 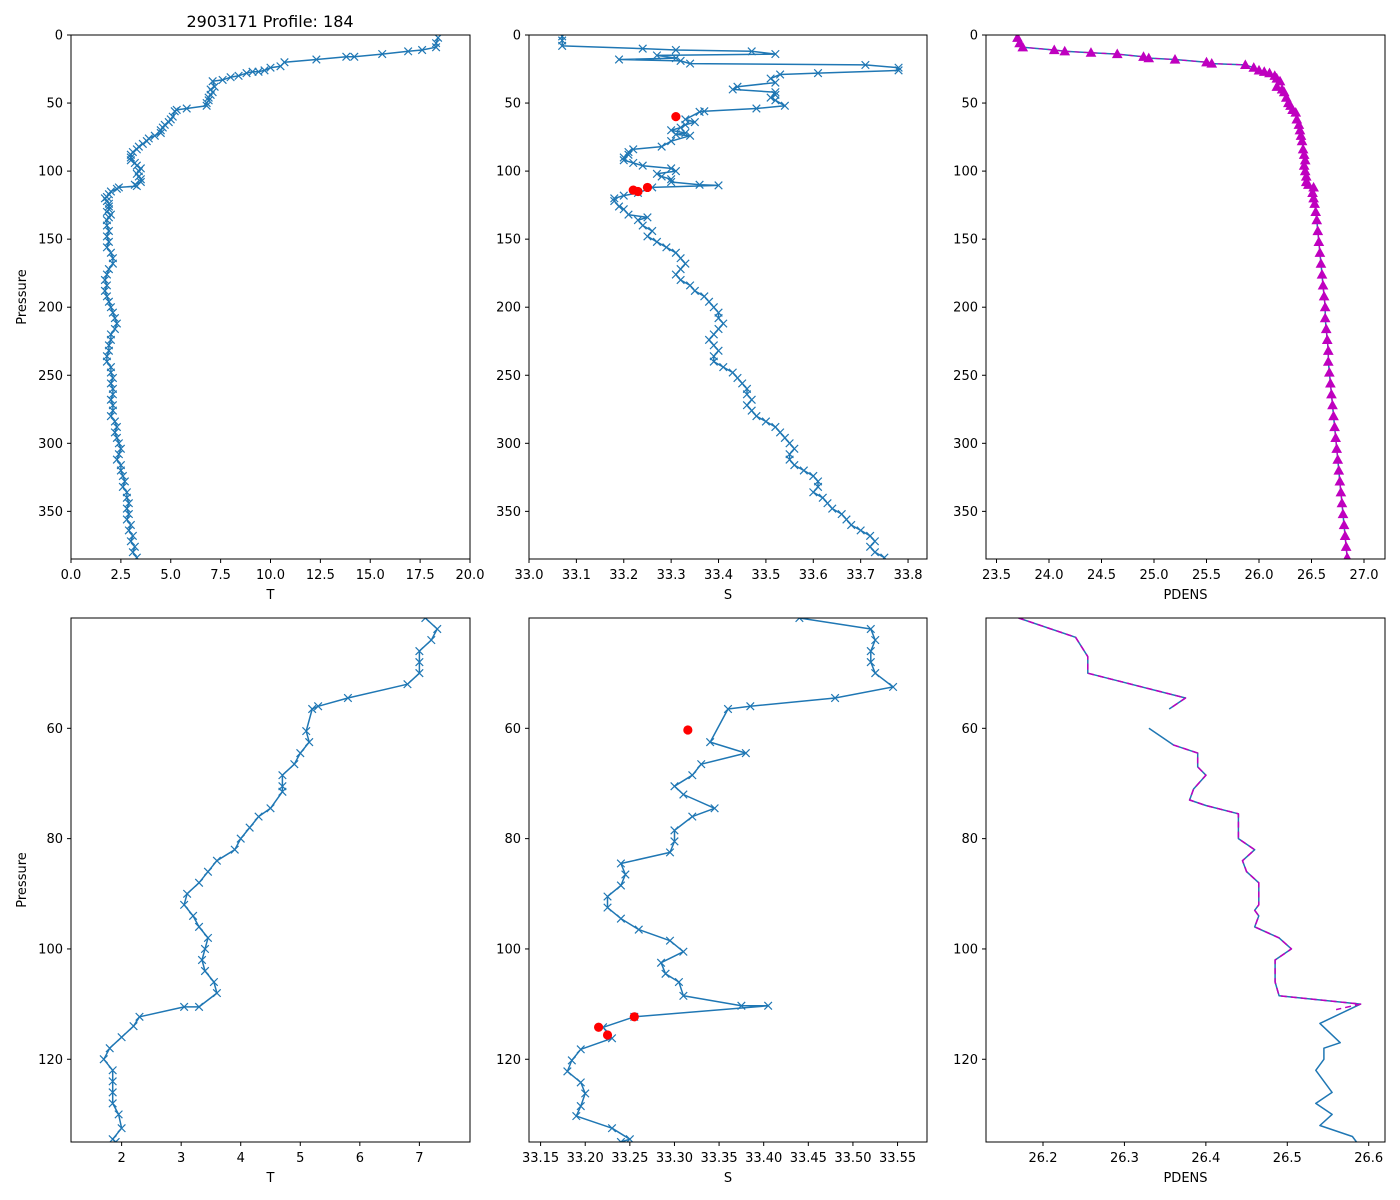 What do you see at coordinates (860, 575) in the screenshot?
I see `x-tick-label: 33.7` at bounding box center [860, 575].